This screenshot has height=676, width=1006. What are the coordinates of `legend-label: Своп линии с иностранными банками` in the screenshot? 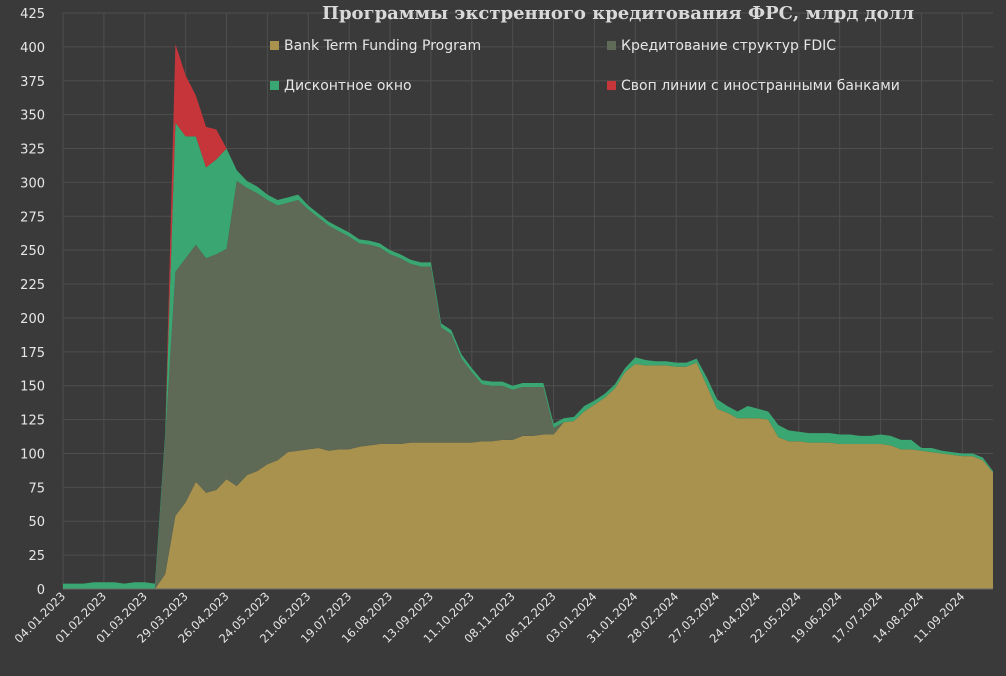 It's located at (760, 86).